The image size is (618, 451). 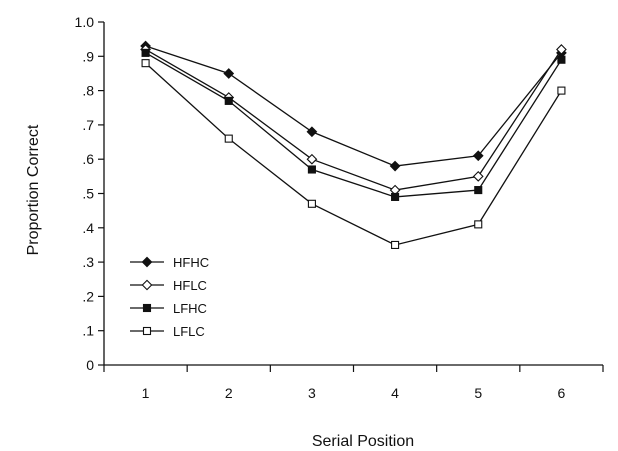 What do you see at coordinates (312, 393) in the screenshot?
I see `x-tick-label: 3` at bounding box center [312, 393].